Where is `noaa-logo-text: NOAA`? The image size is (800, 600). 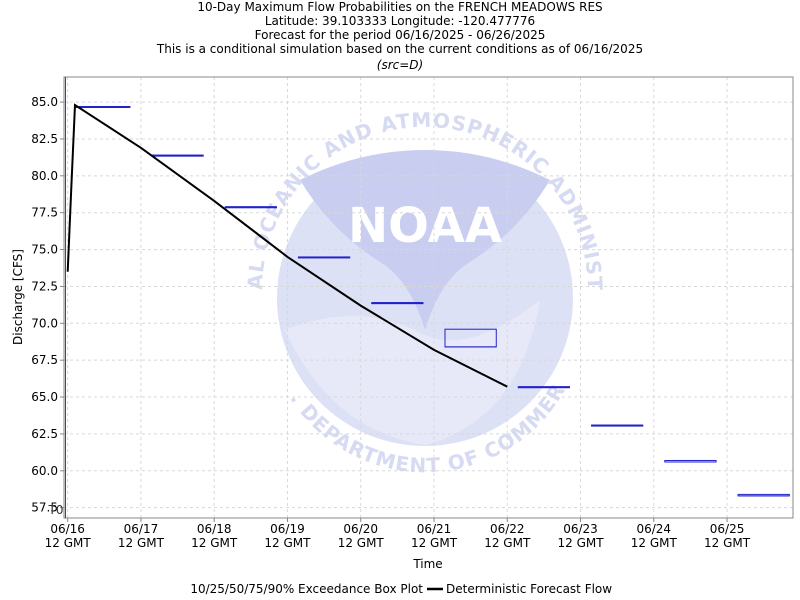
noaa-logo-text: NOAA is located at coordinates (425, 226).